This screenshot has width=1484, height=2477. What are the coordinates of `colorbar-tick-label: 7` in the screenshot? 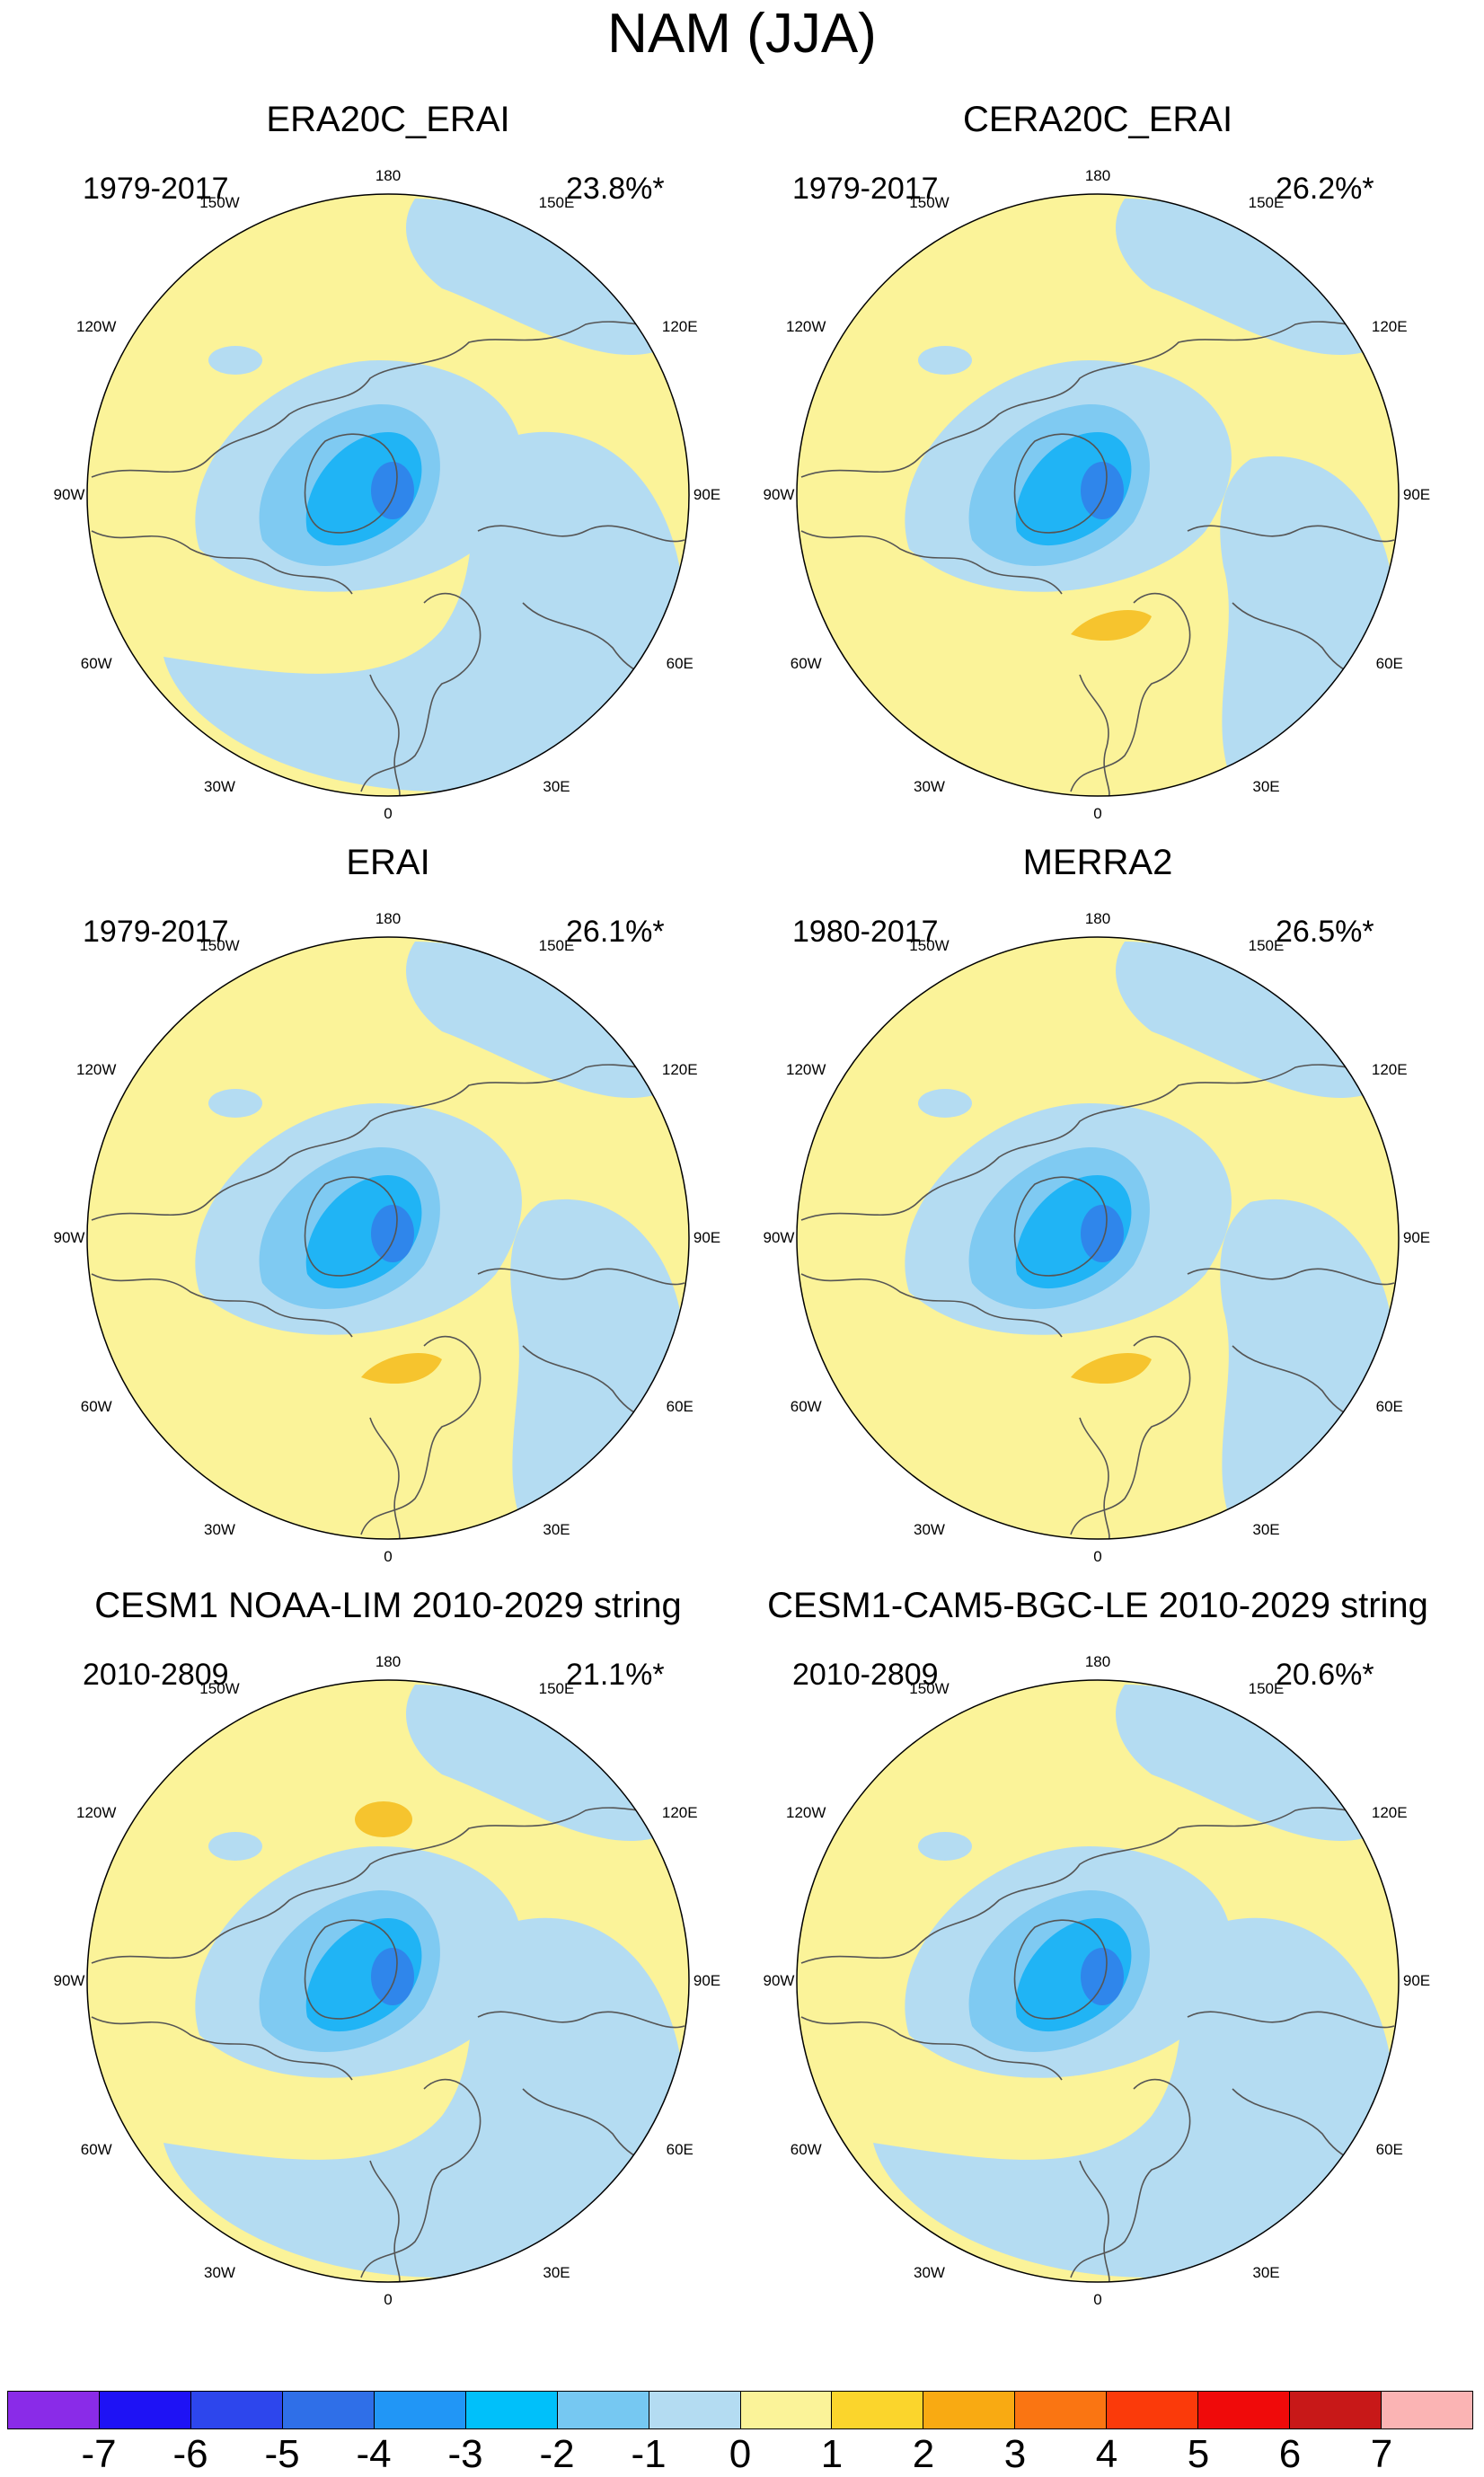 It's located at (1381, 2454).